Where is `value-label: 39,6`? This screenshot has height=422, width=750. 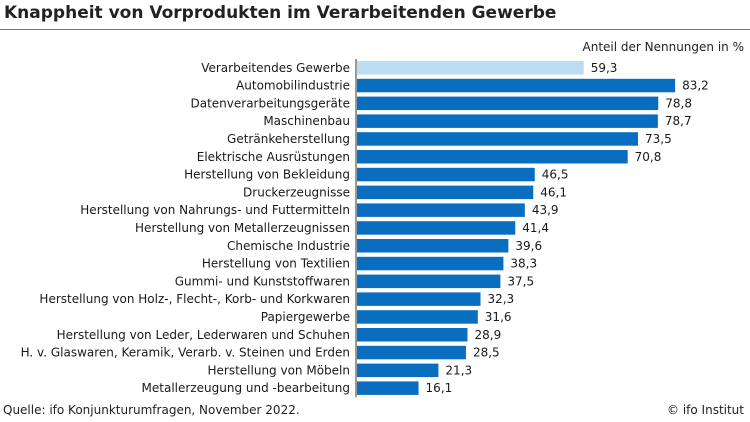 value-label: 39,6 is located at coordinates (528, 246).